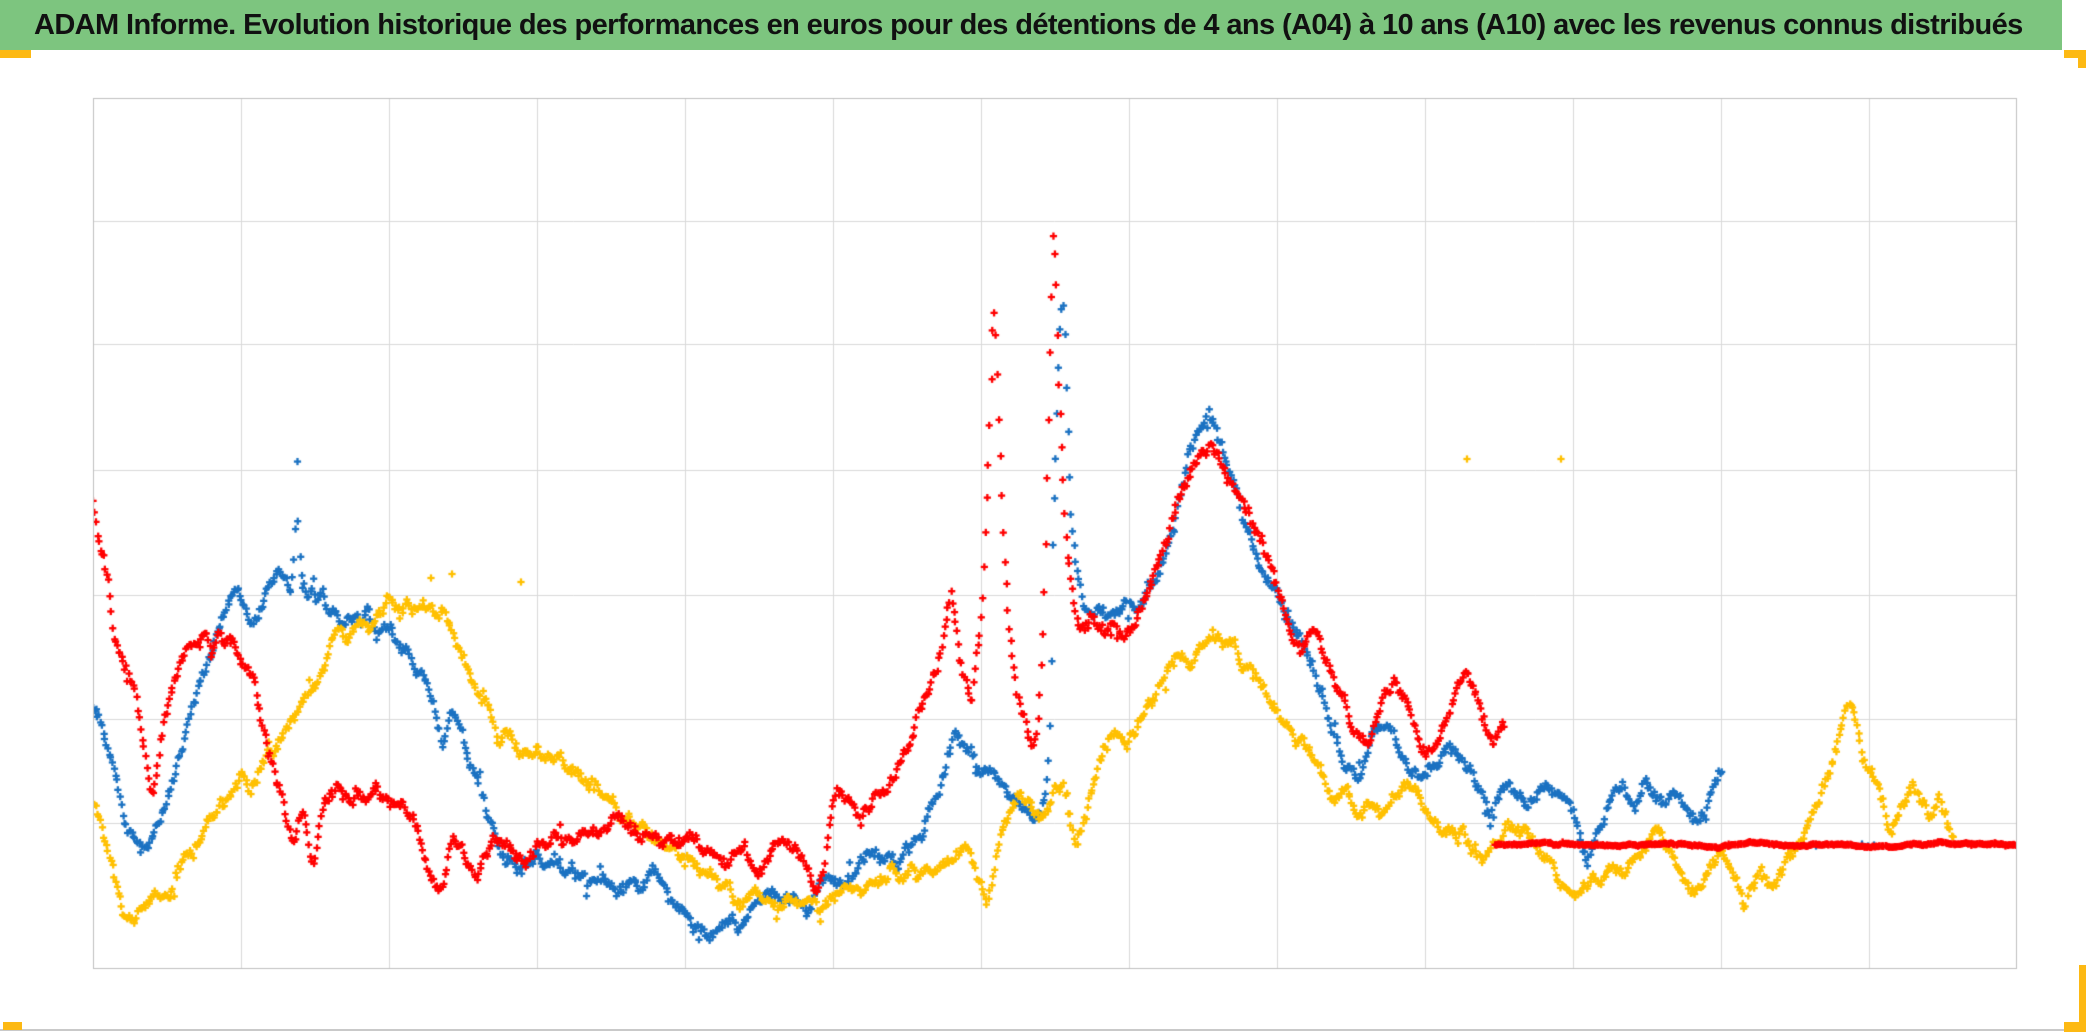  What do you see at coordinates (2075, 54) in the screenshot?
I see `corner-mark-top-right-h` at bounding box center [2075, 54].